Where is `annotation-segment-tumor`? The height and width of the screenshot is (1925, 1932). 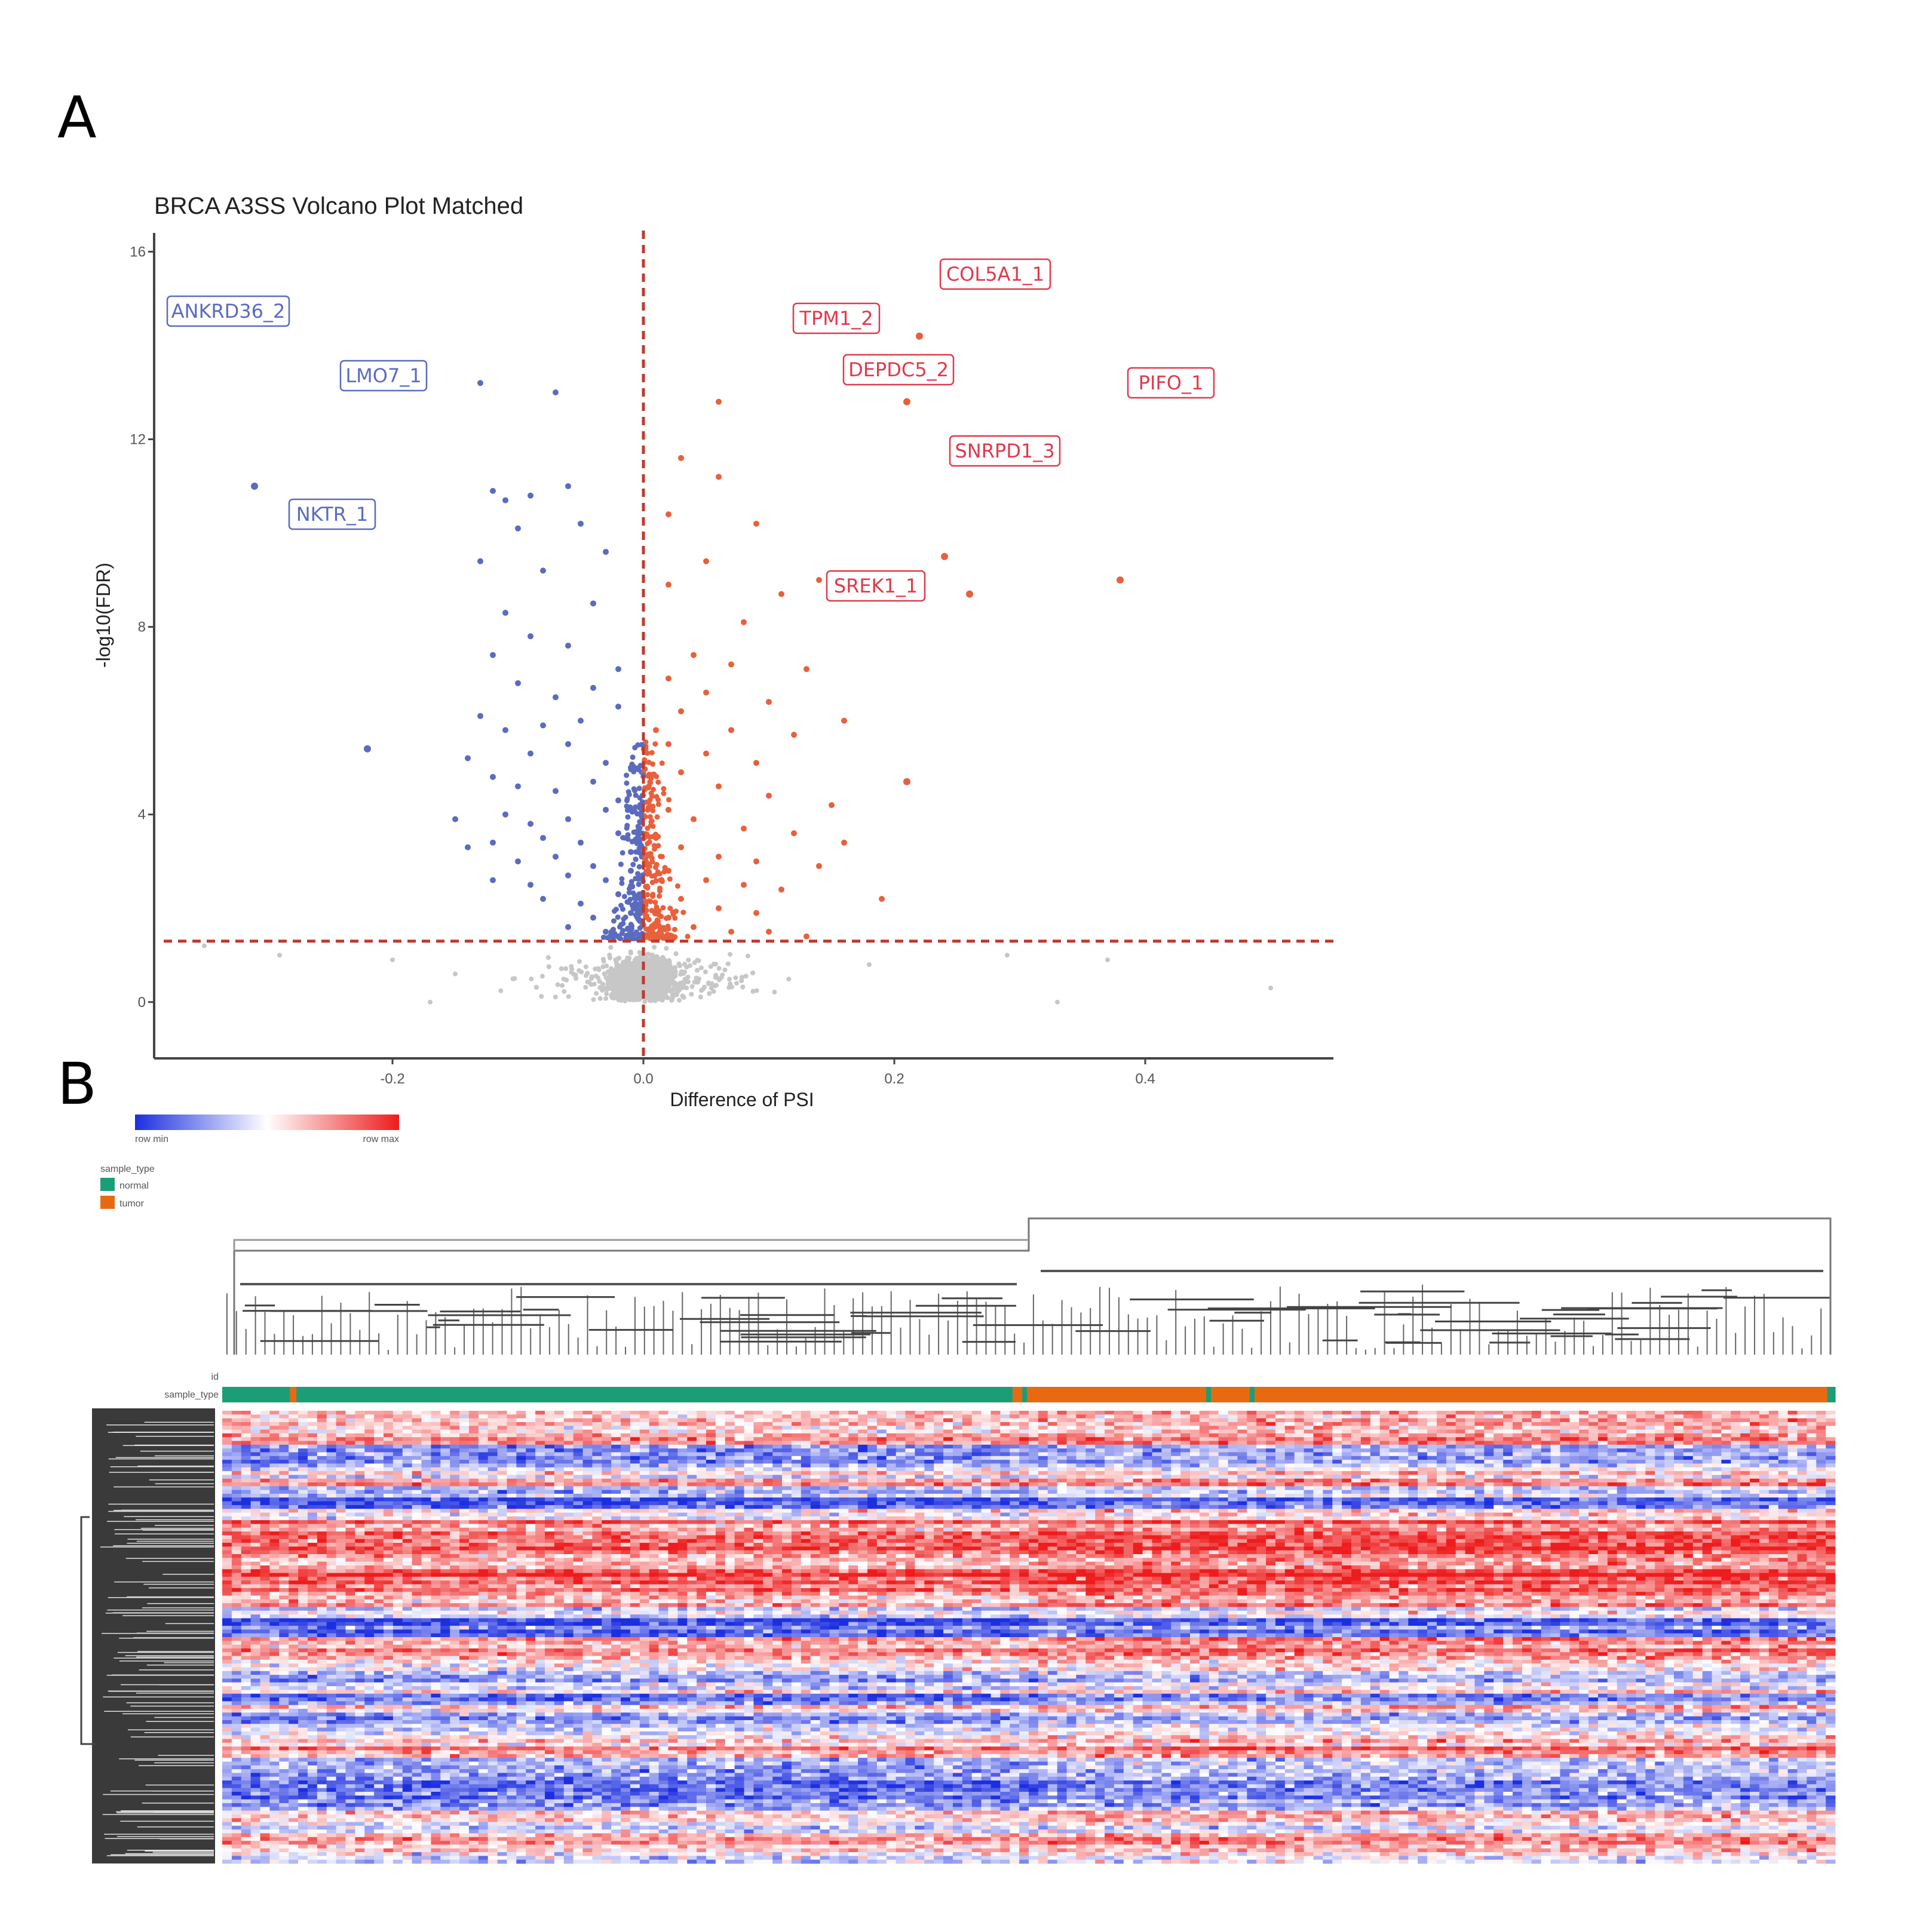 annotation-segment-tumor is located at coordinates (1018, 1394).